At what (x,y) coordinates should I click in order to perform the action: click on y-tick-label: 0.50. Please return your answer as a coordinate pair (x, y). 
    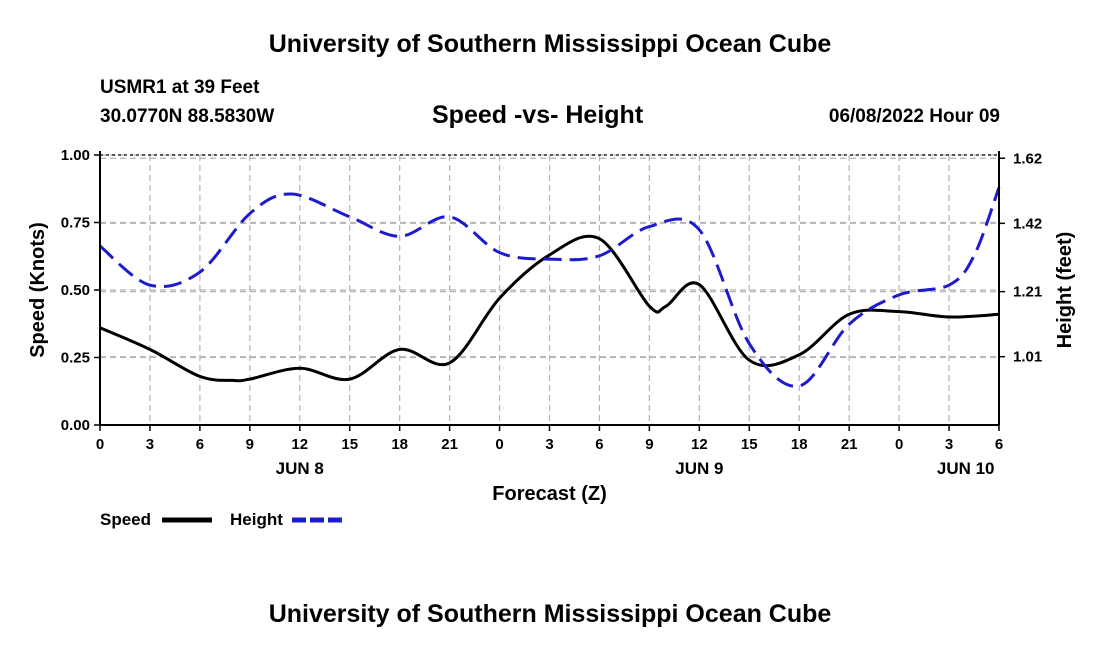
    Looking at the image, I should click on (75, 290).